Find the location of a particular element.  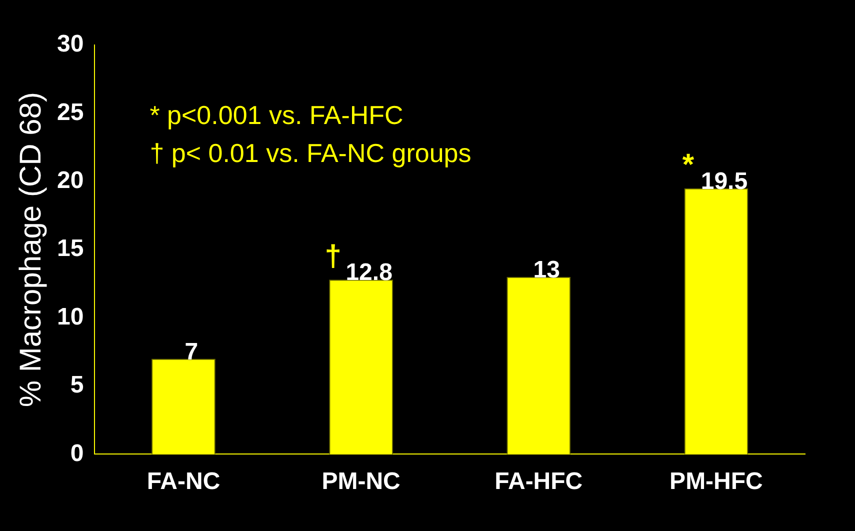

annotation: * is located at coordinates (688, 165).